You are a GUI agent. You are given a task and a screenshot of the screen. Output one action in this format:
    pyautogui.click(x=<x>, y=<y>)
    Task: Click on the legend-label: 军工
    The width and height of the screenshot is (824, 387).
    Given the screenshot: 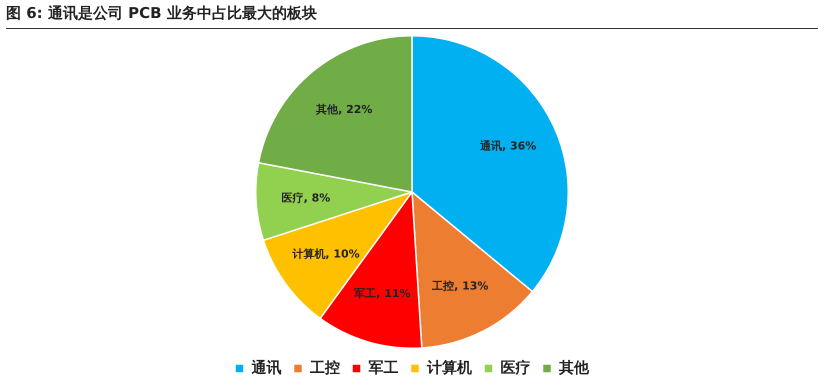 What is the action you would take?
    pyautogui.click(x=383, y=367)
    